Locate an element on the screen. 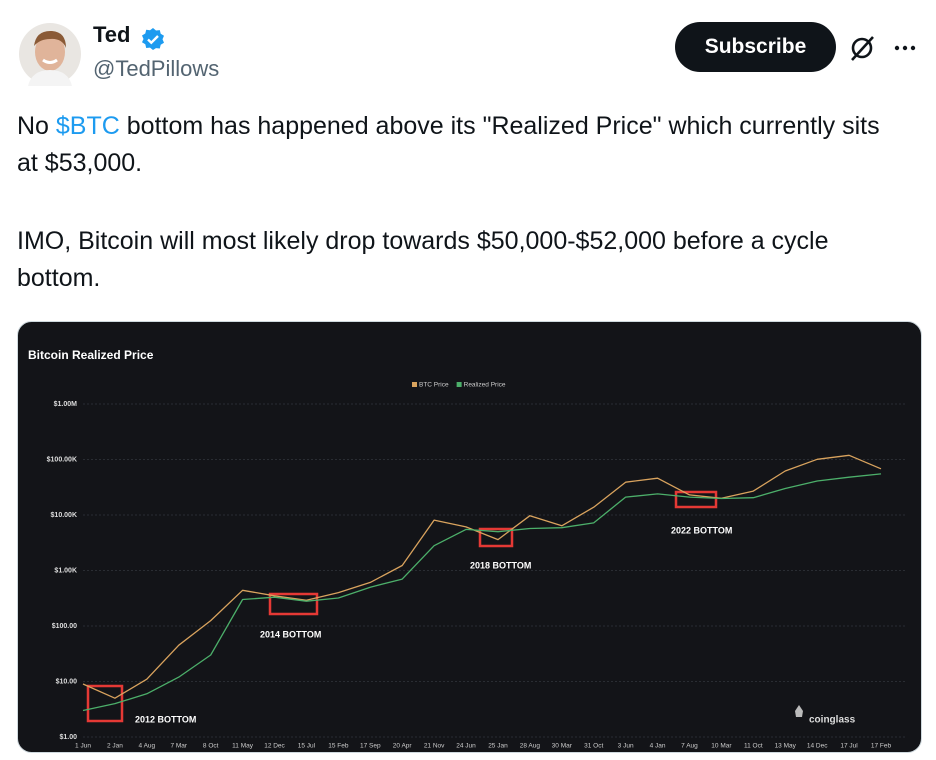 This screenshot has height=760, width=936. x-tick-label: 21 Nov is located at coordinates (434, 746).